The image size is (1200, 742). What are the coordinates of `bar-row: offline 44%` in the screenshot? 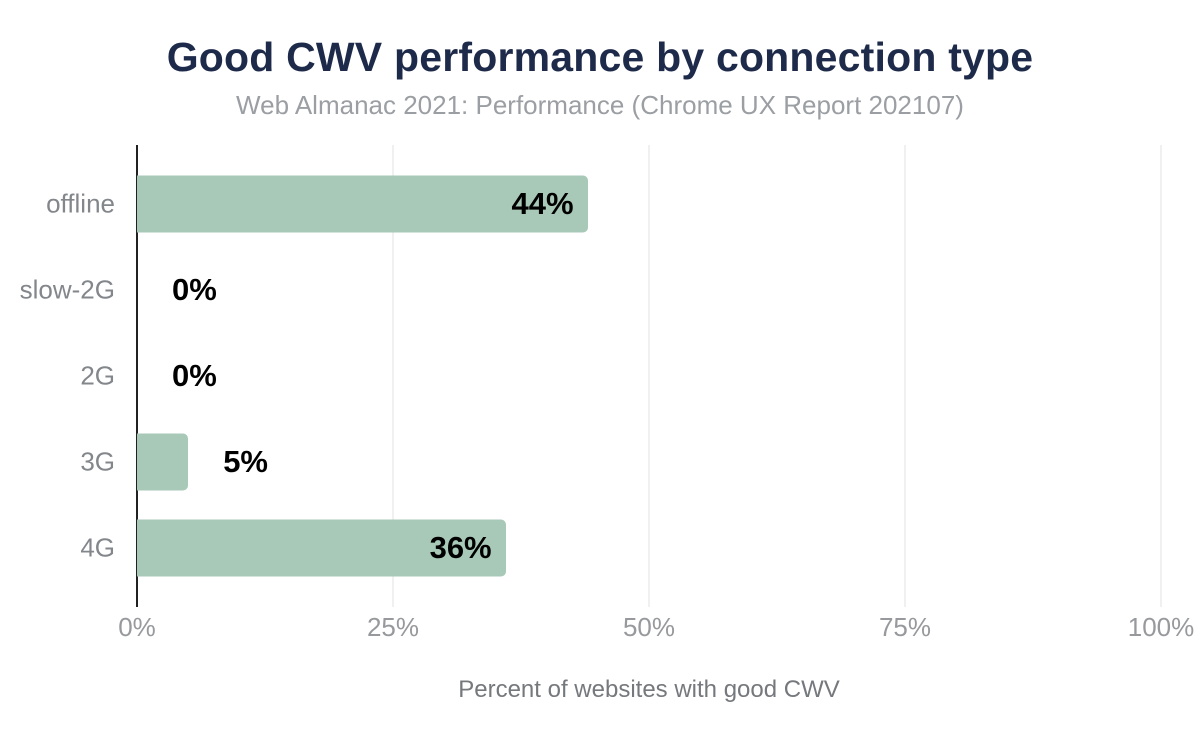 It's located at (603, 204).